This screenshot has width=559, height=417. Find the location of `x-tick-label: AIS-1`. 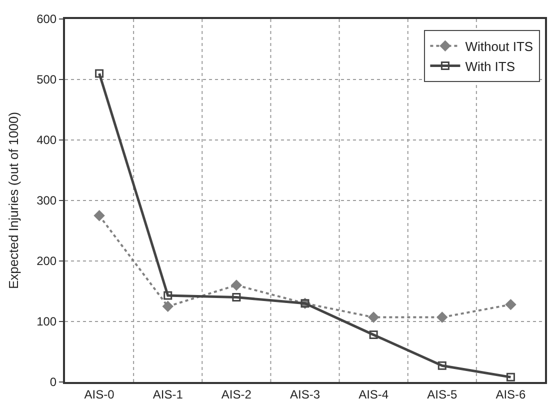

x-tick-label: AIS-1 is located at coordinates (168, 394).